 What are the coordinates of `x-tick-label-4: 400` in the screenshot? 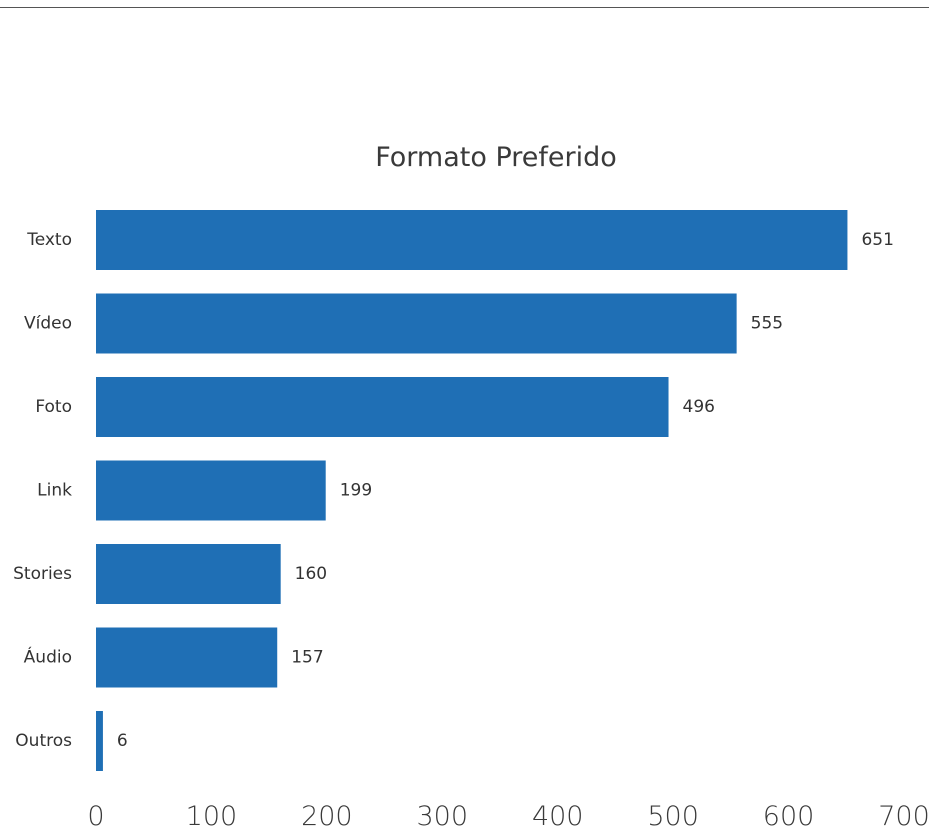 It's located at (558, 815).